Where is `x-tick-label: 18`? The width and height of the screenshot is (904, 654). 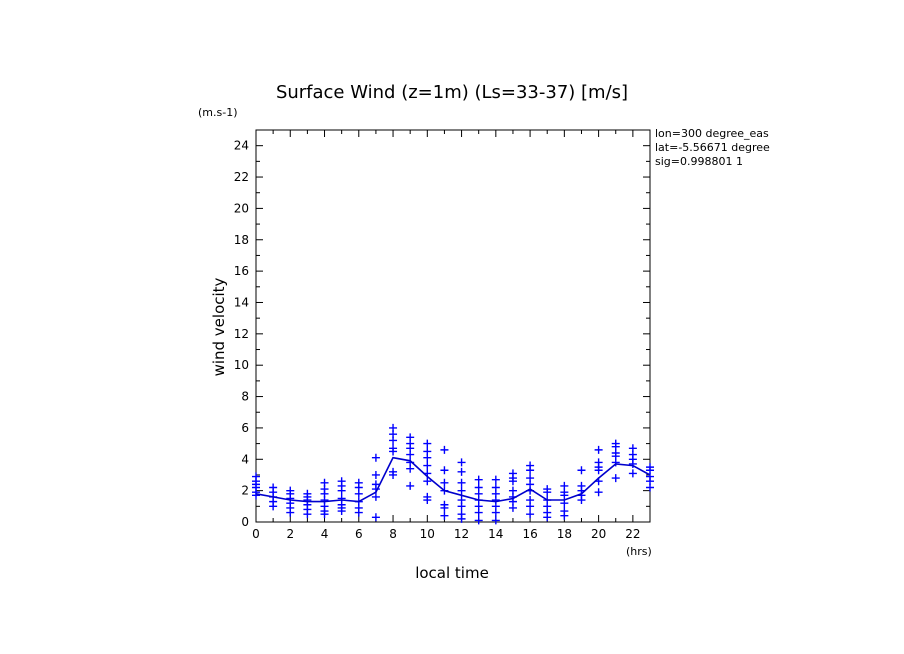
x-tick-label: 18 is located at coordinates (564, 534).